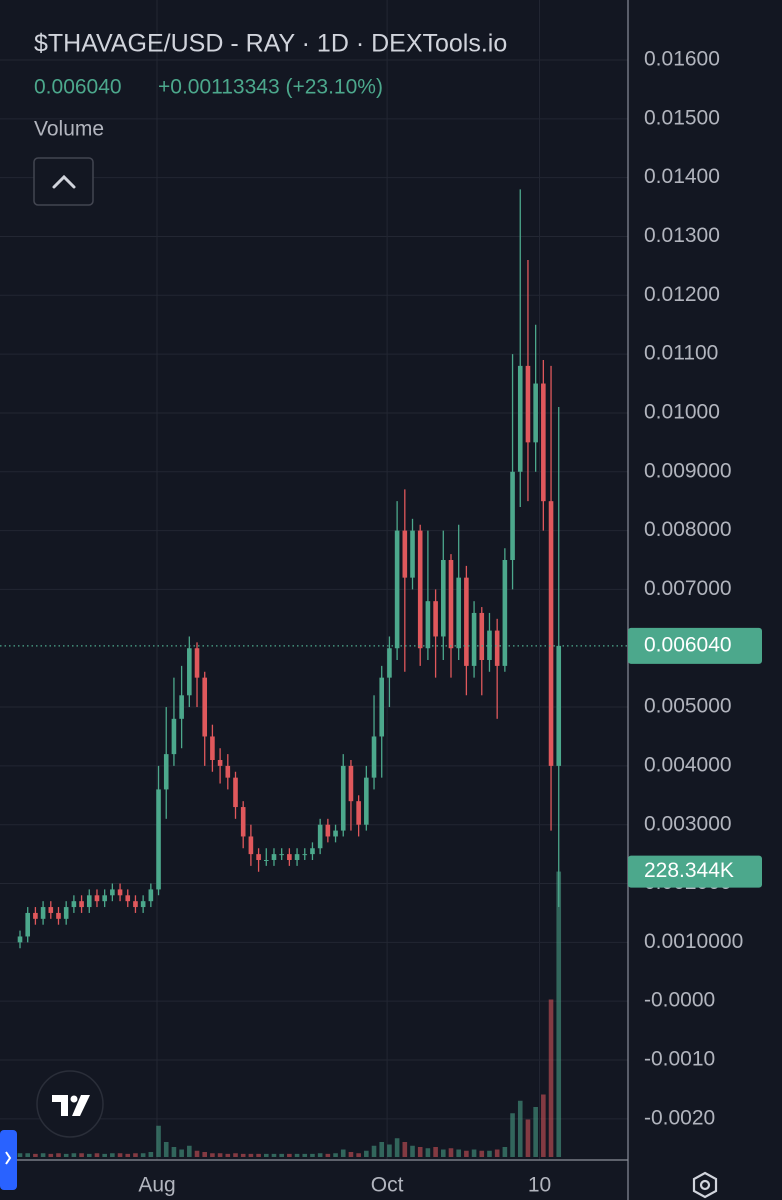 Image resolution: width=782 pixels, height=1200 pixels. Describe the element at coordinates (679, 1117) in the screenshot. I see `y-tick-label: -0.0020` at that location.